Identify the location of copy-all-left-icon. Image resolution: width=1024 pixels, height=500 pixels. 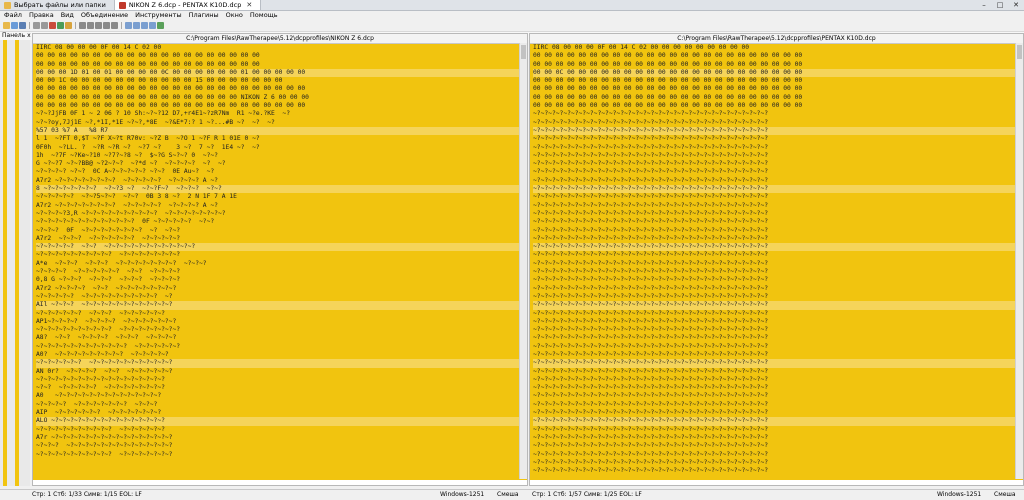
(144, 25).